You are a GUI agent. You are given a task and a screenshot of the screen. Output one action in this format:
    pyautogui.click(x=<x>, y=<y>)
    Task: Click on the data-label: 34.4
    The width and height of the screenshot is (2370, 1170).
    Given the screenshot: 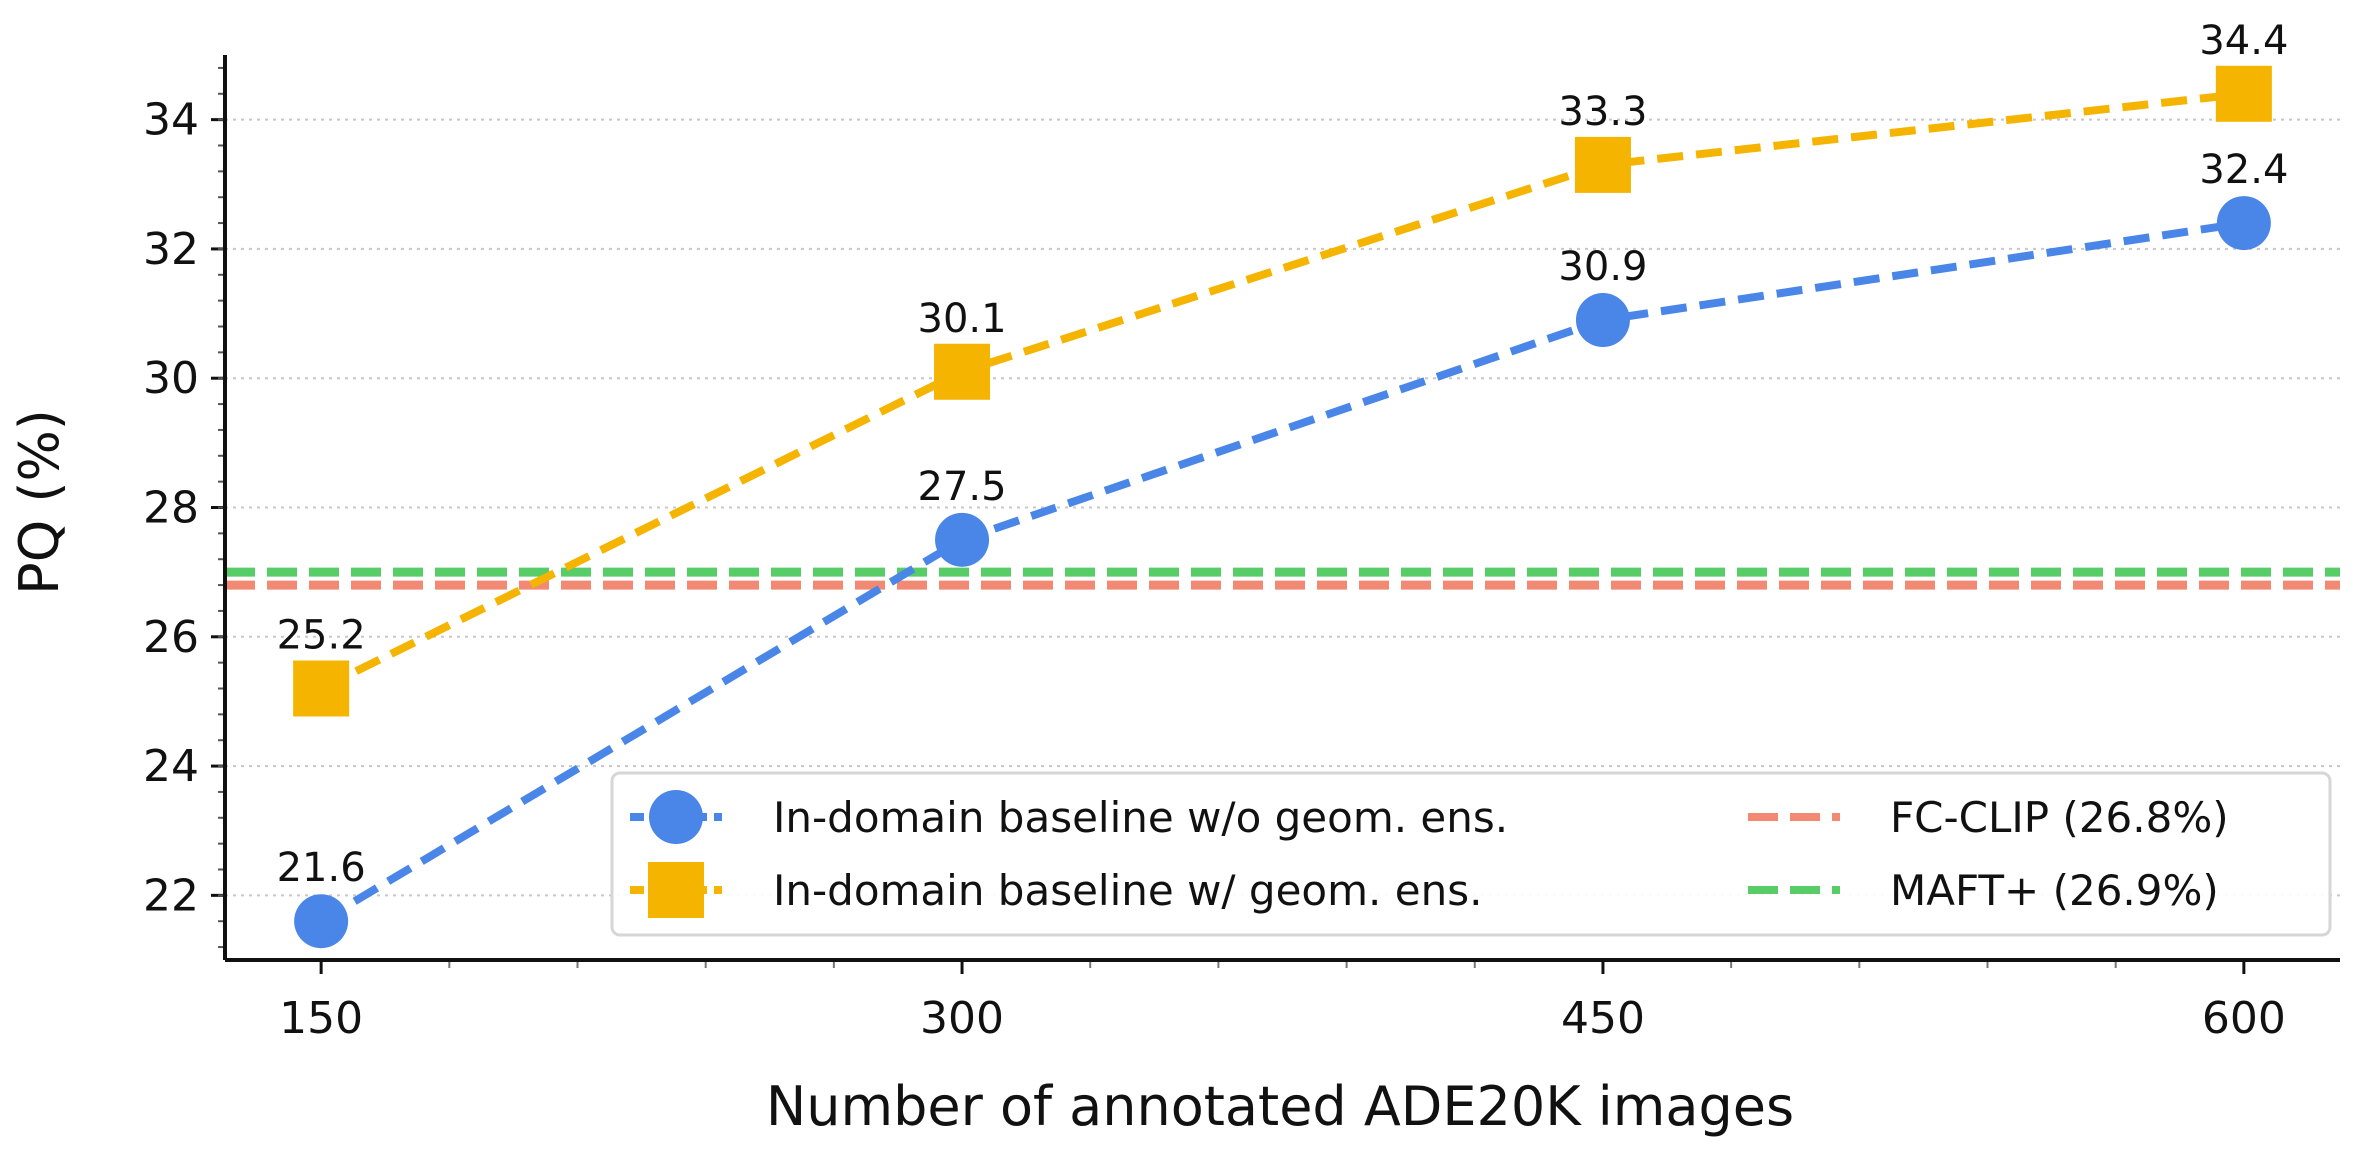 What is the action you would take?
    pyautogui.click(x=2243, y=41)
    